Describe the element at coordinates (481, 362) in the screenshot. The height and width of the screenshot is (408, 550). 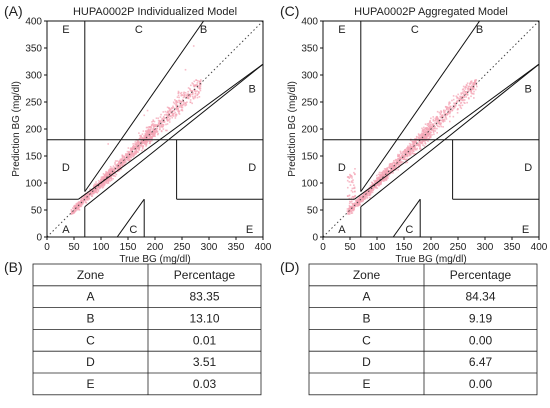
I see `table-cell-percentage: 6.47` at that location.